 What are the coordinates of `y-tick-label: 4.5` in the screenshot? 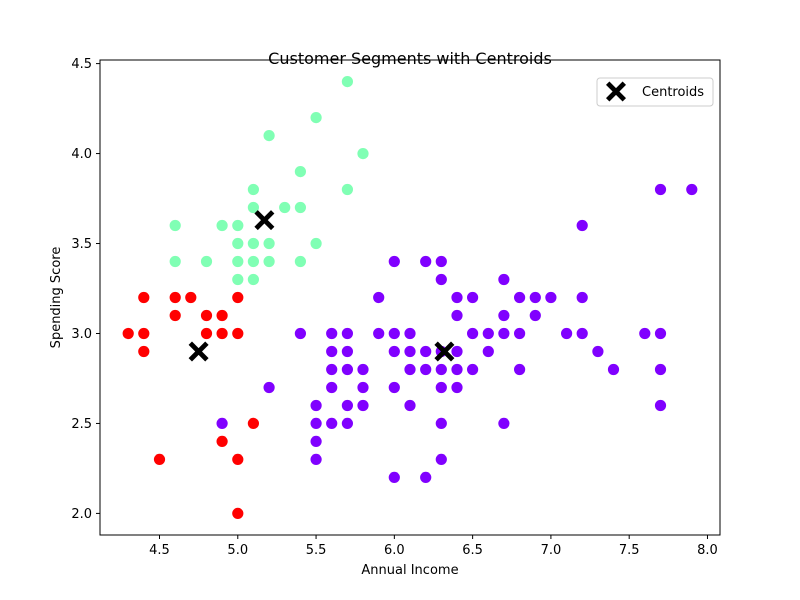 It's located at (81, 64).